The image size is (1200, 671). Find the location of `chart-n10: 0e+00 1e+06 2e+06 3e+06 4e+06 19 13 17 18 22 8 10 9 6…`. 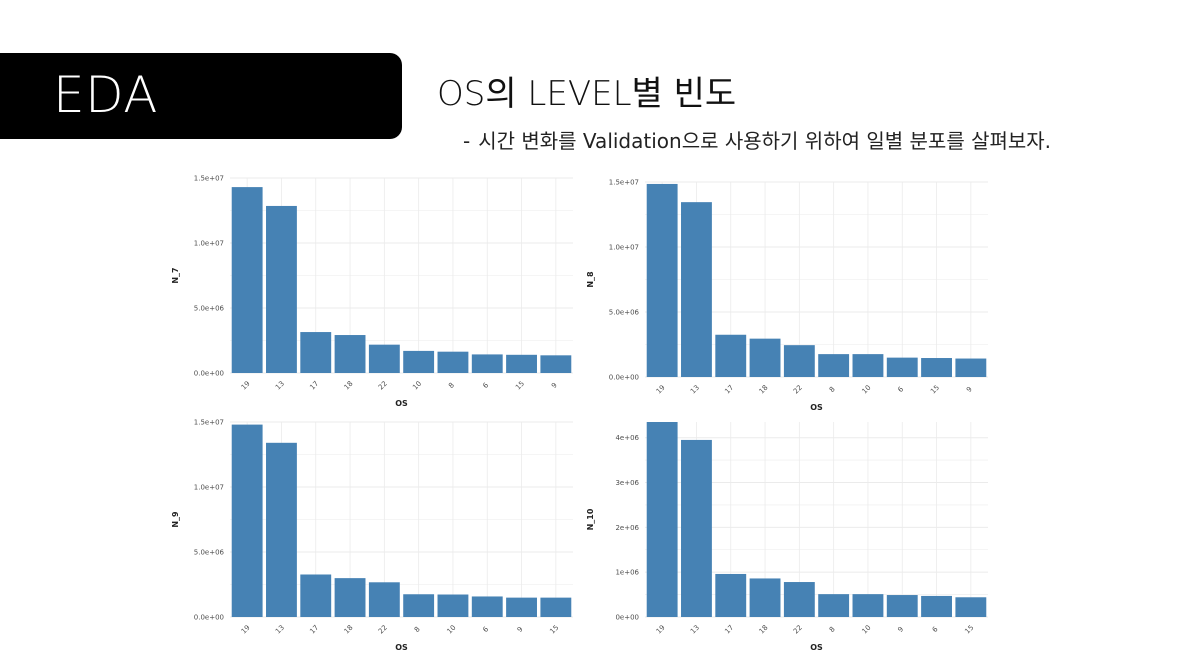

chart-n10: 0e+00 1e+06 2e+06 3e+06 4e+06 19 13 17 18 22 8 10 9 6… is located at coordinates (790, 537).